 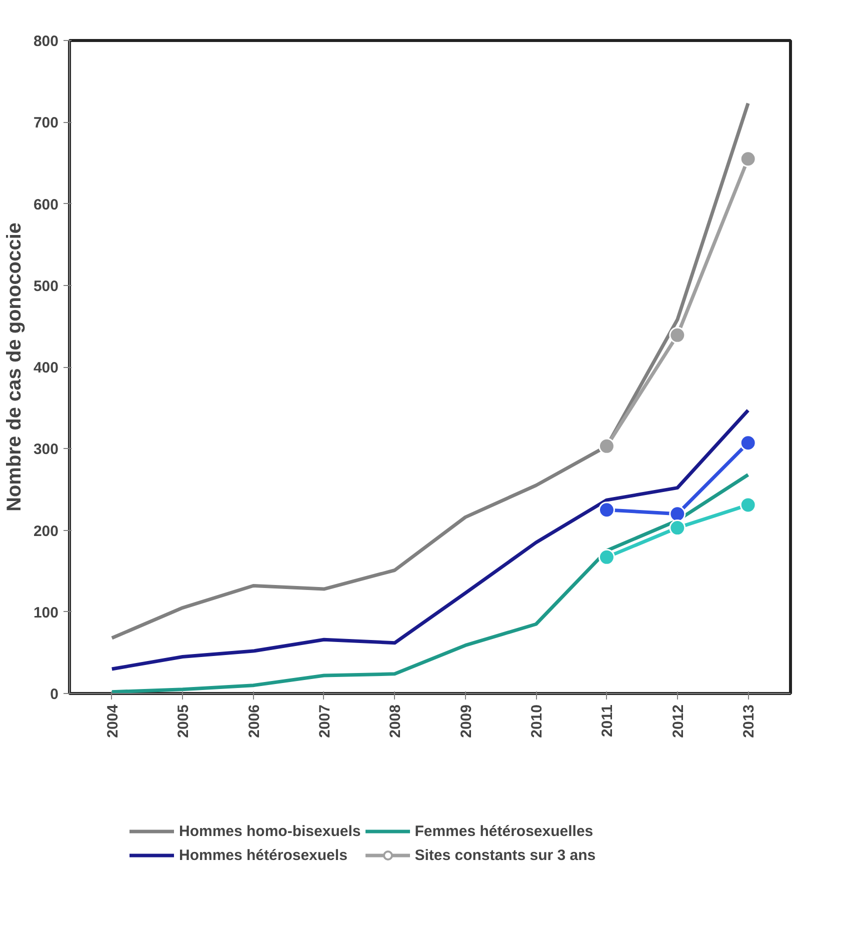 I want to click on x-tick-label: 2006, so click(x=254, y=721).